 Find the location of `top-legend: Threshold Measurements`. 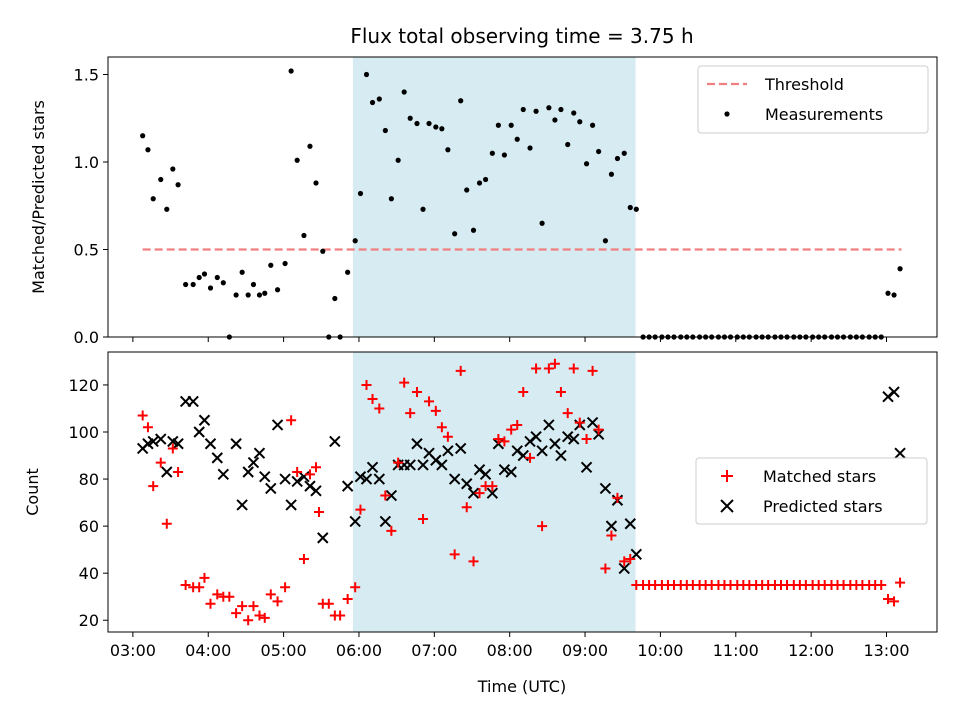

top-legend: Threshold Measurements is located at coordinates (813, 99).